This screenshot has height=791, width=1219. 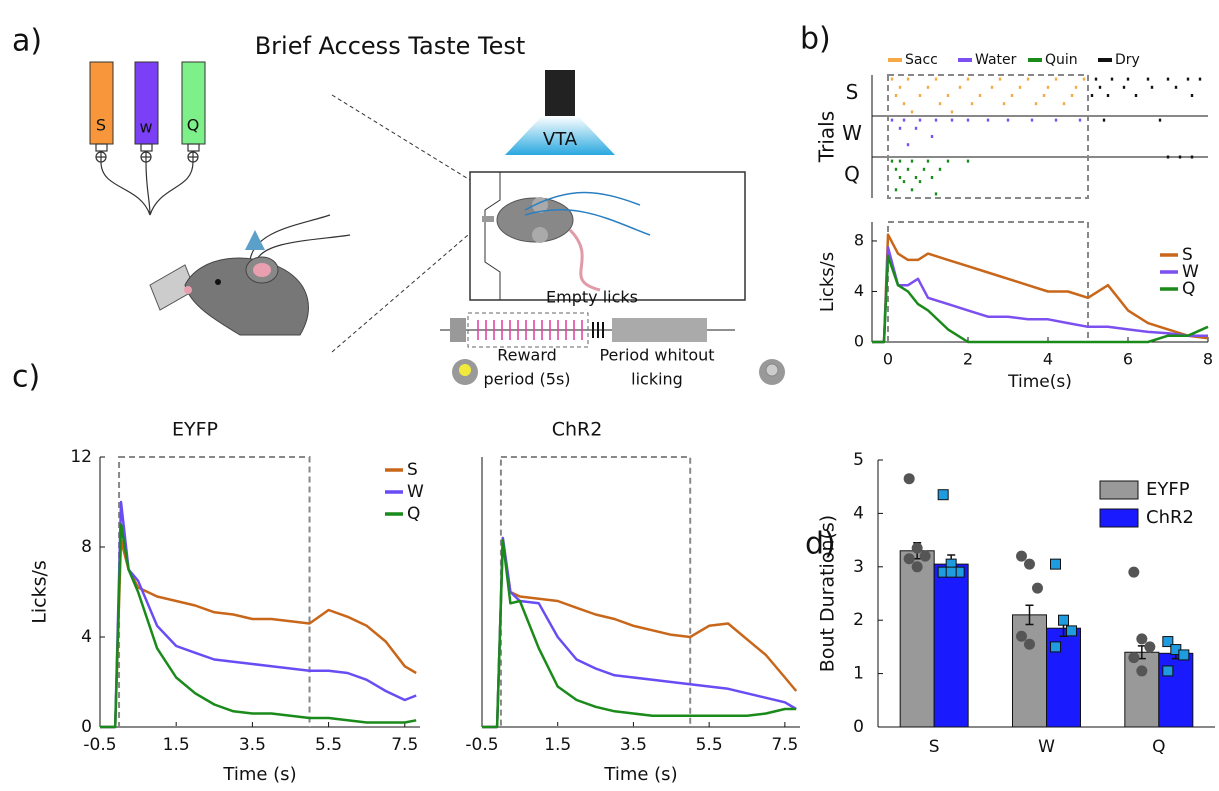 What do you see at coordinates (1170, 517) in the screenshot?
I see `legend-label: ChR2` at bounding box center [1170, 517].